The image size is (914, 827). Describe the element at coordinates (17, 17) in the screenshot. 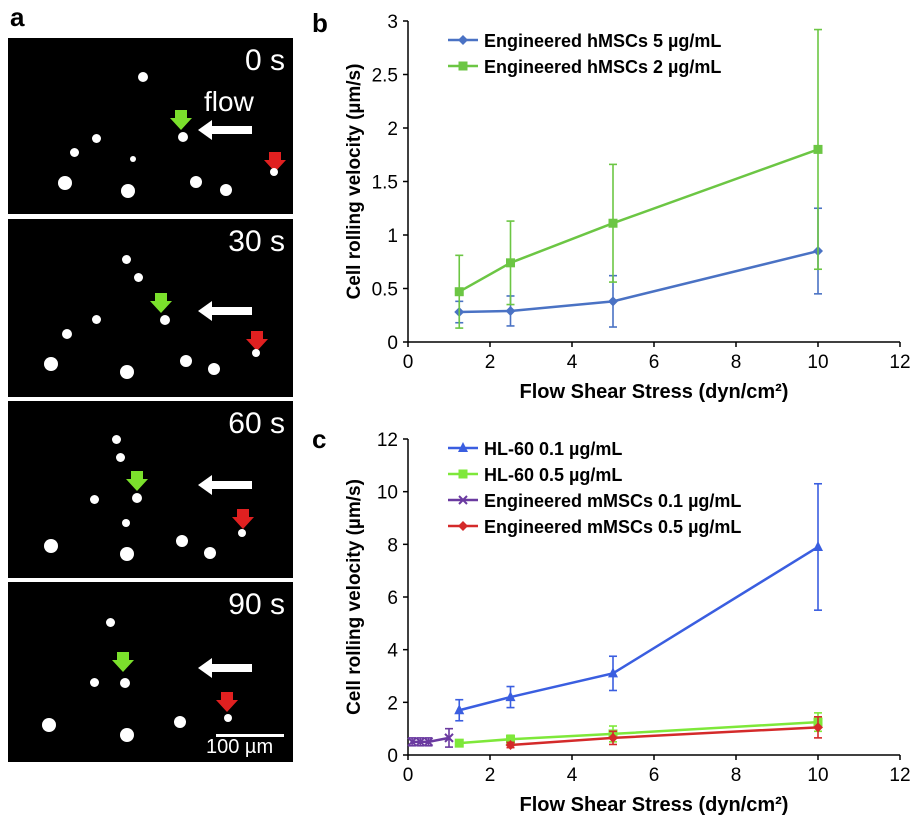

I see `panel-letter-a: a` at that location.